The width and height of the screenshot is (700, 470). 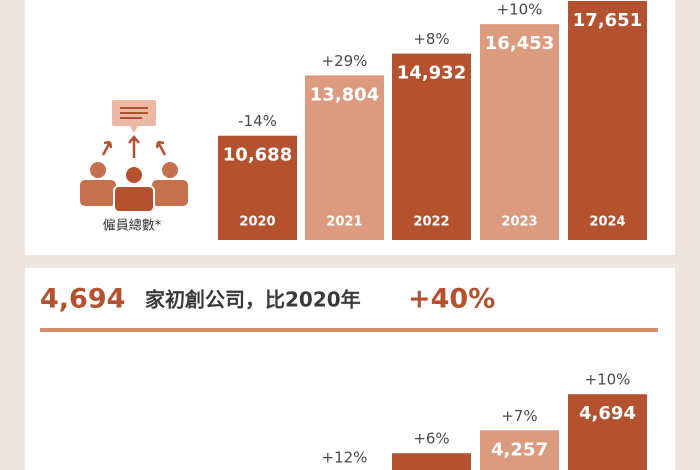 What do you see at coordinates (431, 439) in the screenshot?
I see `change-label: +6%` at bounding box center [431, 439].